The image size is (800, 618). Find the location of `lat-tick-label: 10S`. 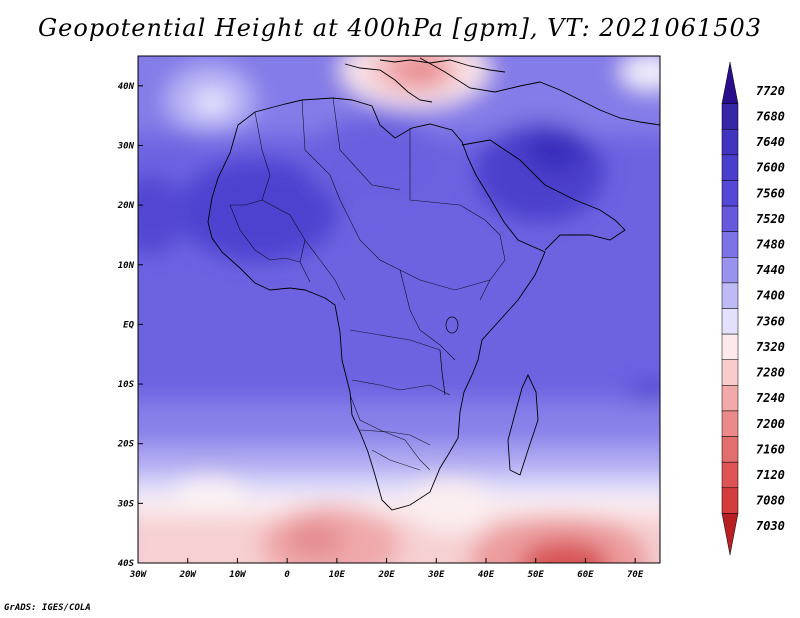

lat-tick-label: 10S is located at coordinates (126, 385).